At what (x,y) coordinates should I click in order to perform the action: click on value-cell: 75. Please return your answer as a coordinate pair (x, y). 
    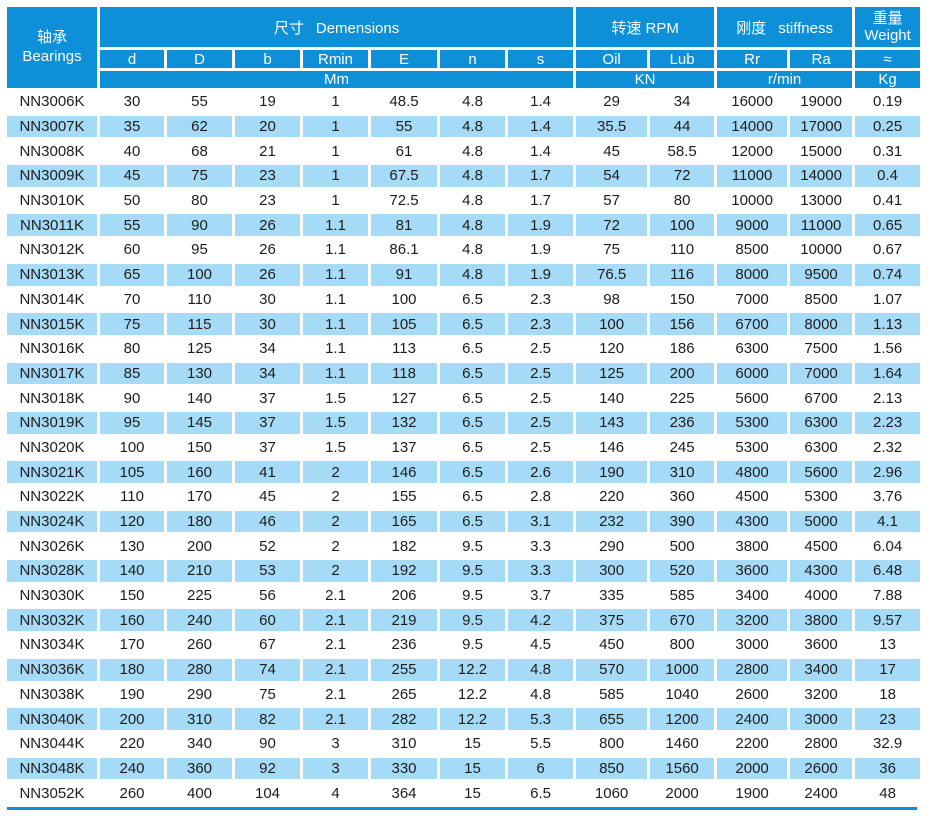
    Looking at the image, I should click on (132, 324).